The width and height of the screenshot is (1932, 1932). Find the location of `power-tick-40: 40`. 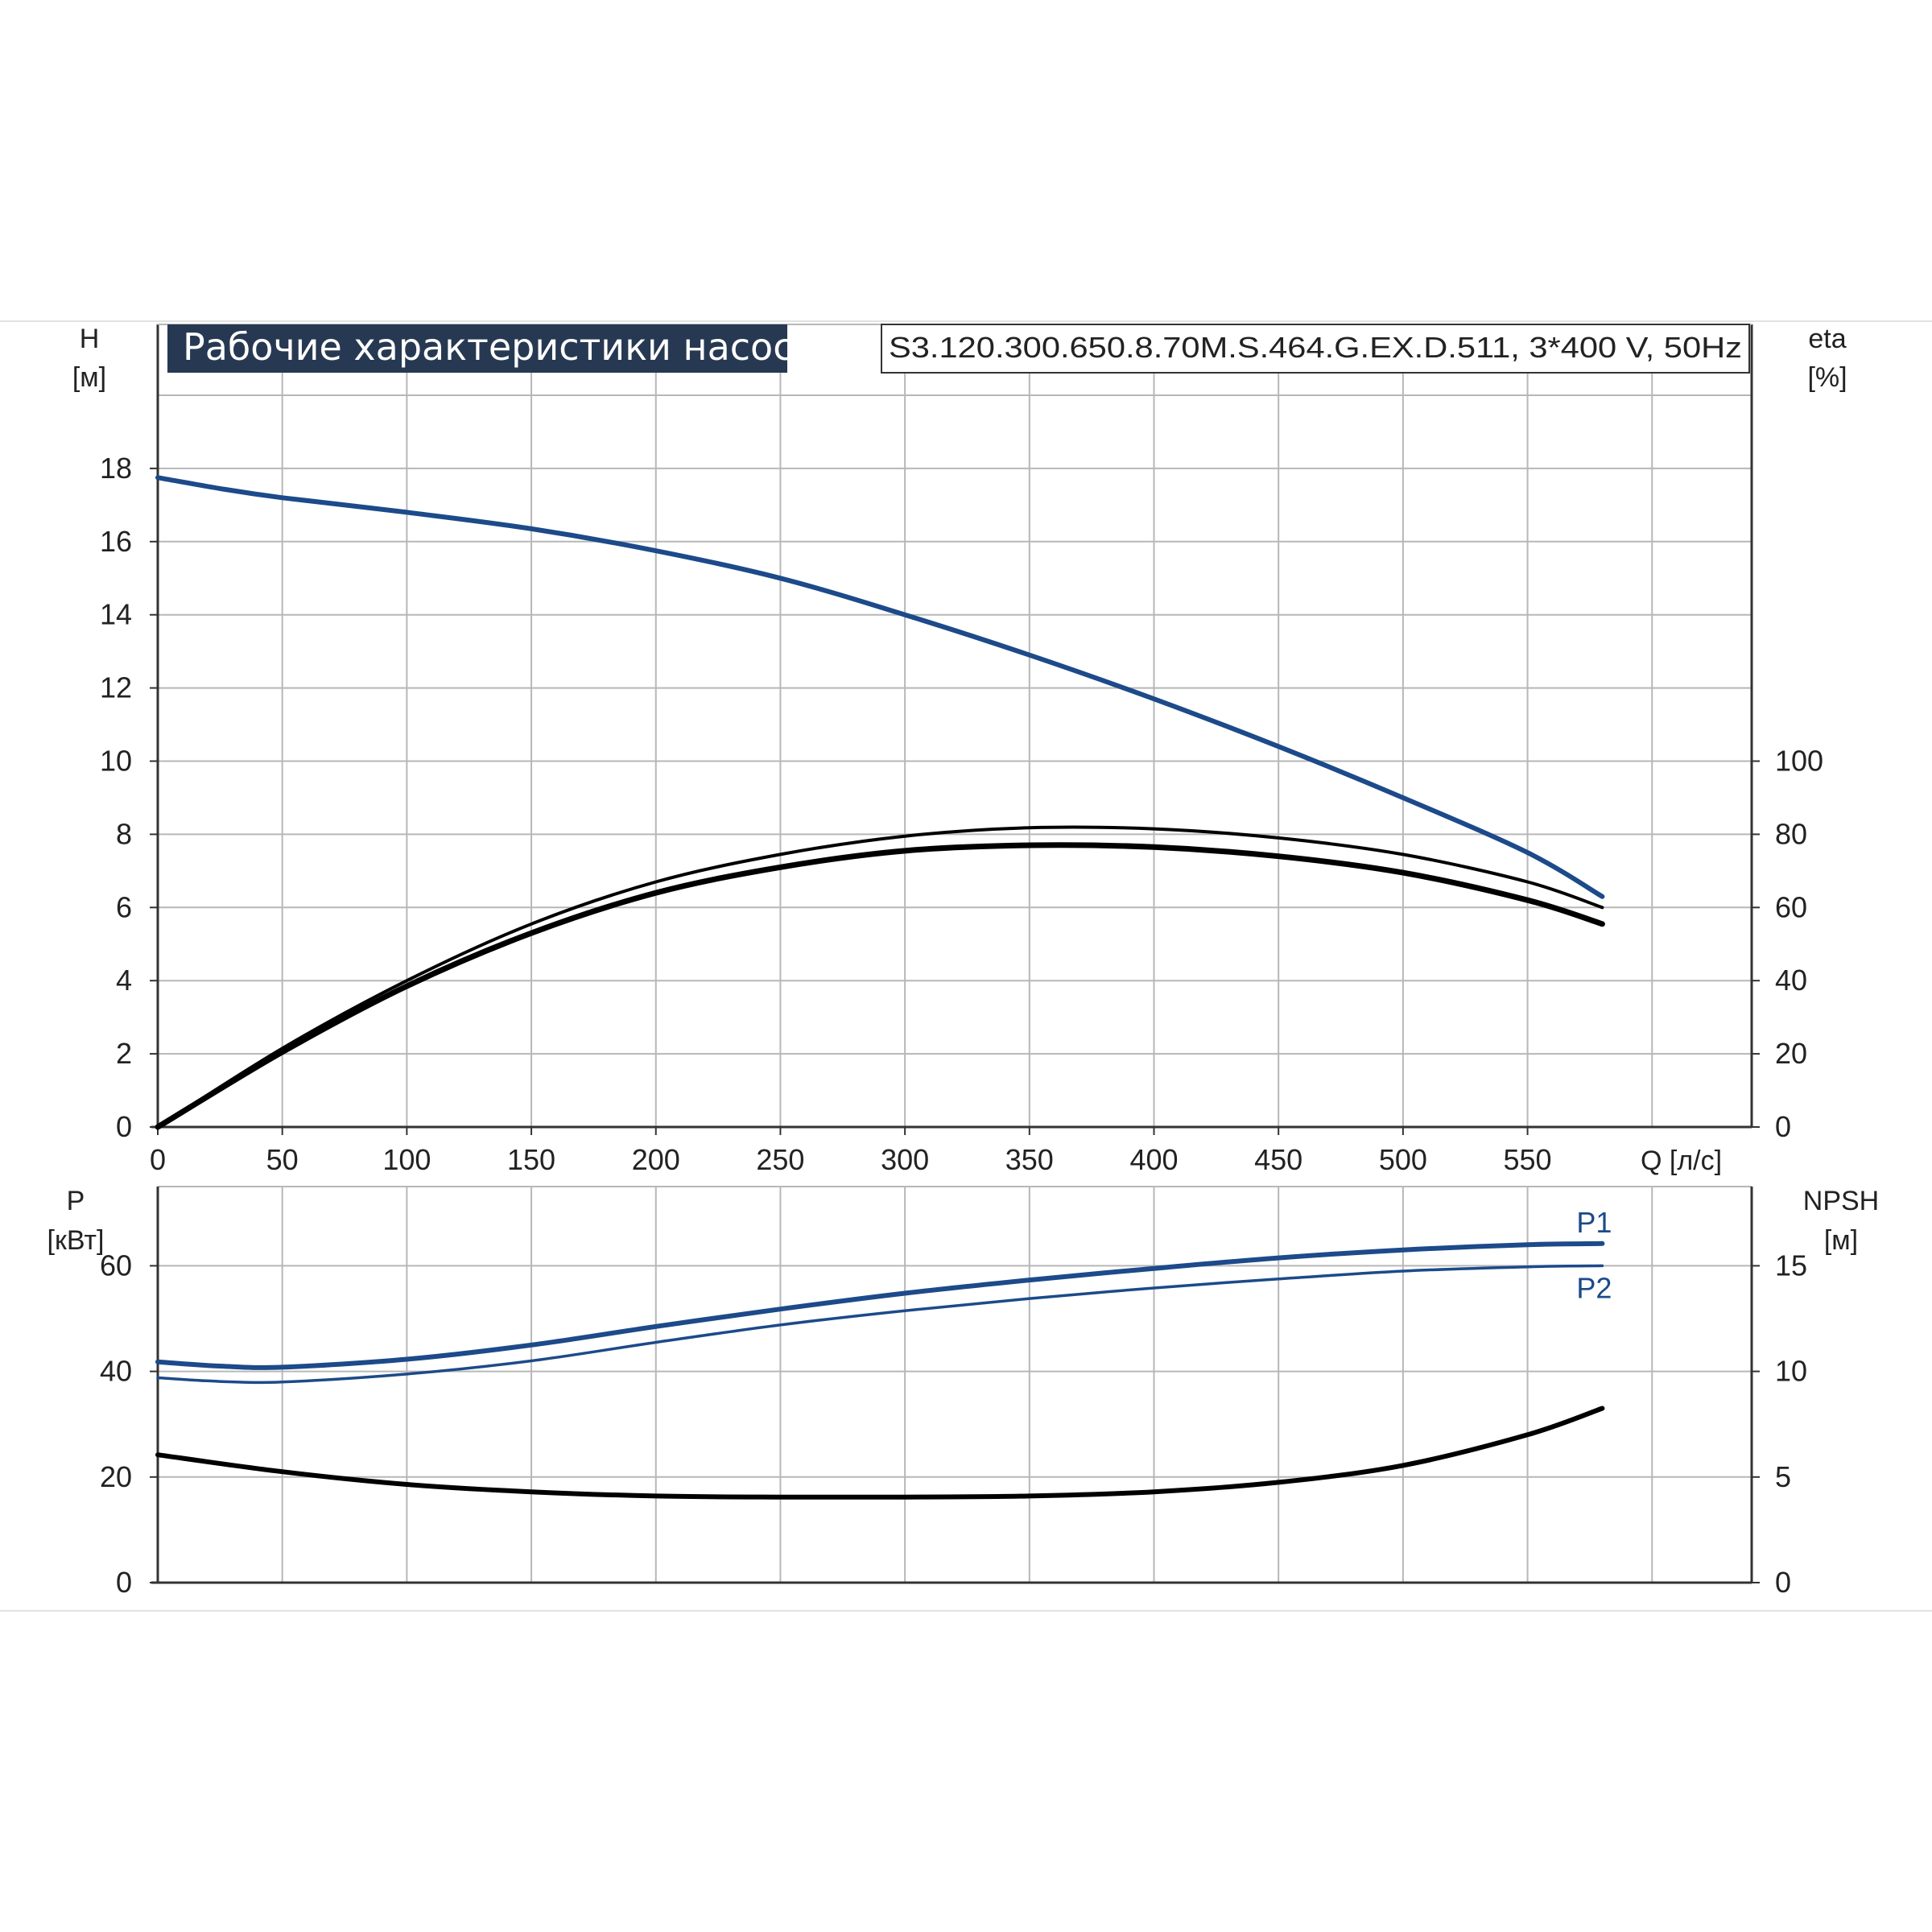

power-tick-40: 40 is located at coordinates (116, 1371).